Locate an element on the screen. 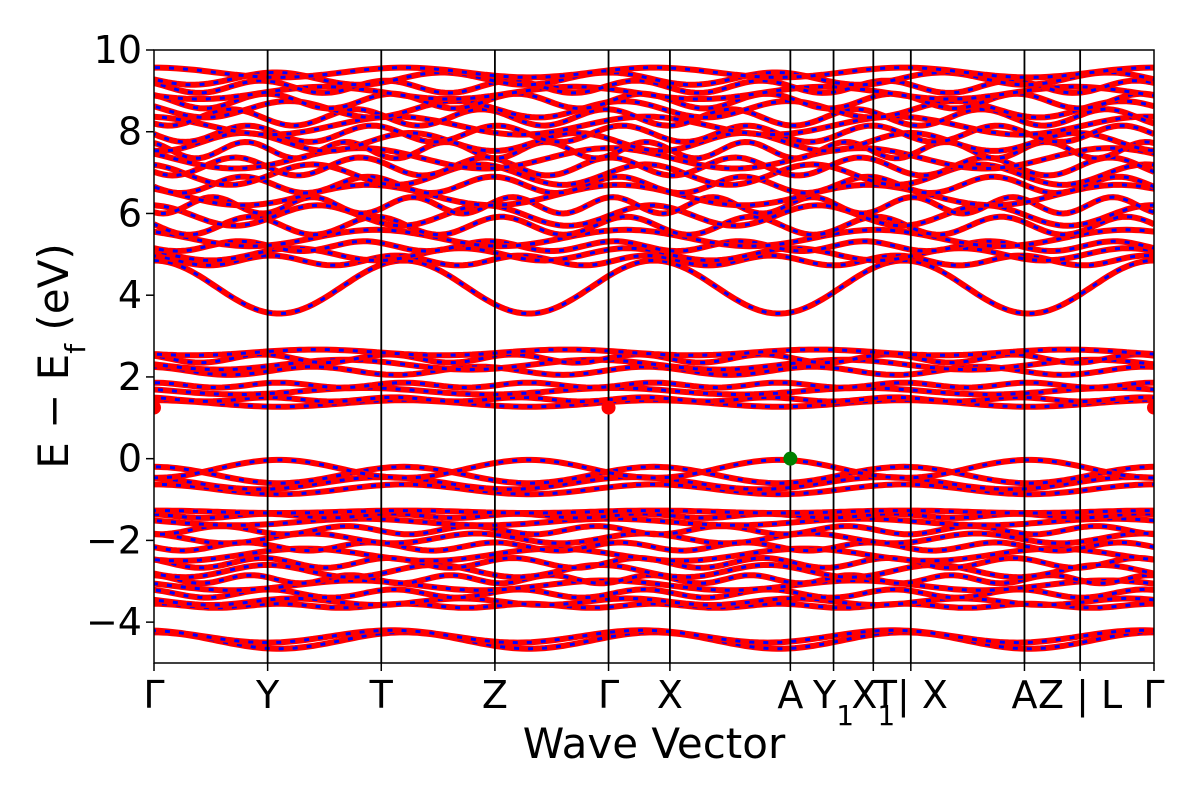 The width and height of the screenshot is (1200, 800). y-tick-label: −2 is located at coordinates (114, 540).